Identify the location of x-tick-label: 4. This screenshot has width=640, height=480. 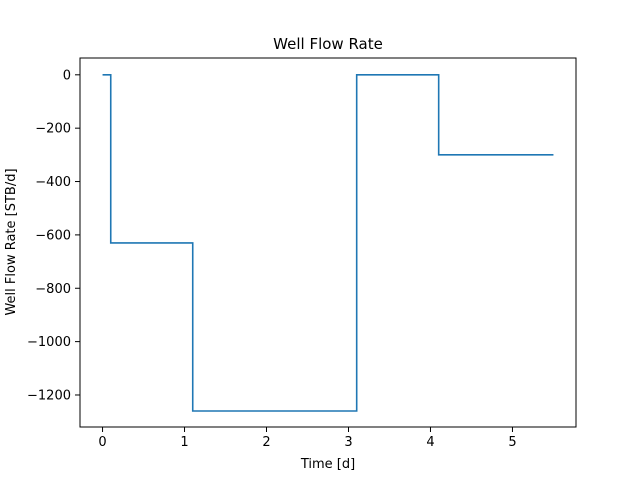
(430, 442).